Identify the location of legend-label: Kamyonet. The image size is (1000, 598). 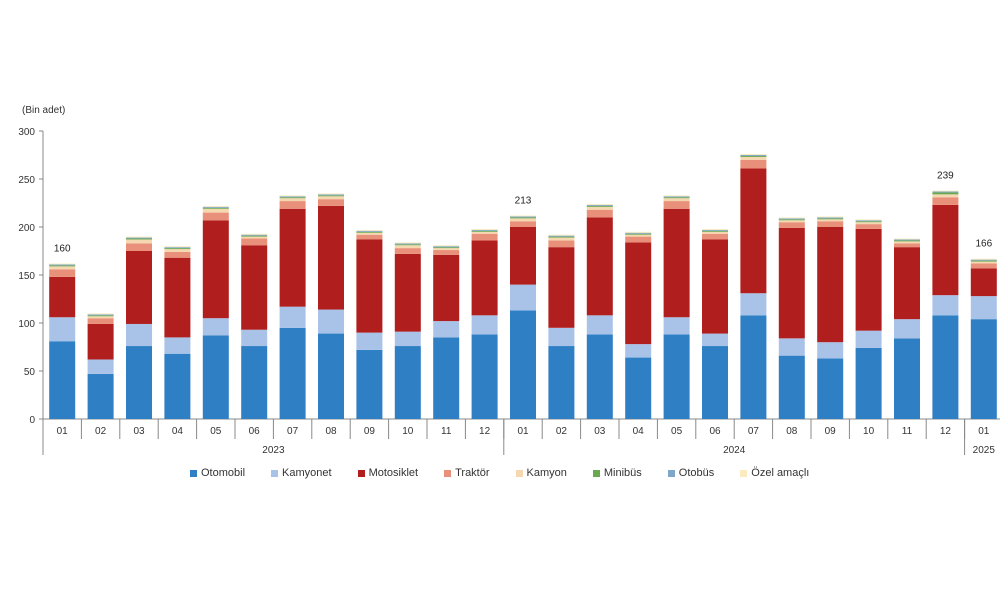
(307, 473).